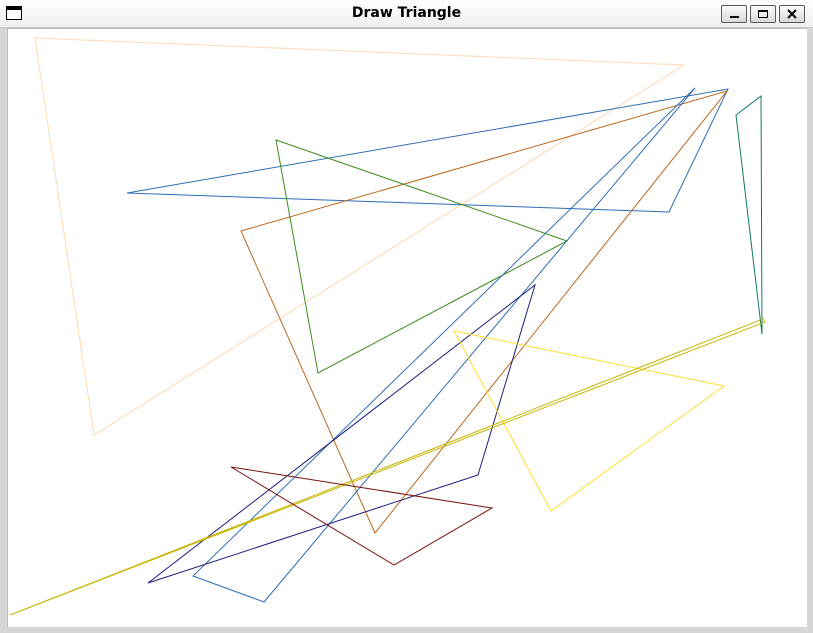 The width and height of the screenshot is (813, 633). What do you see at coordinates (734, 17) in the screenshot?
I see `minimize-icon` at bounding box center [734, 17].